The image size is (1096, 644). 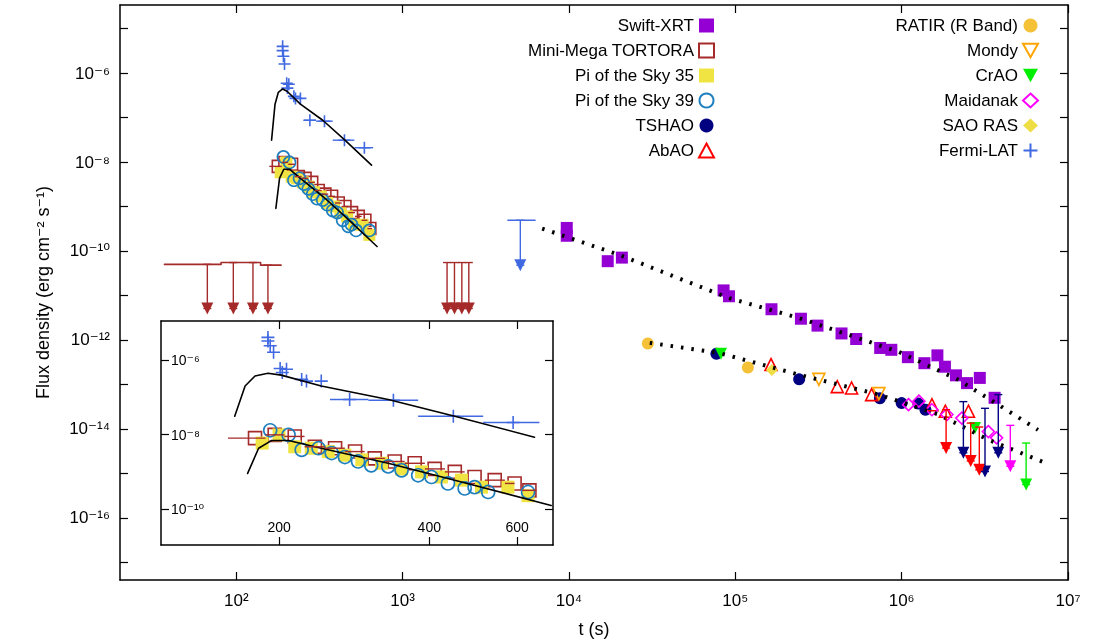 I want to click on legend-label: Pi of the Sky 35, so click(x=634, y=75).